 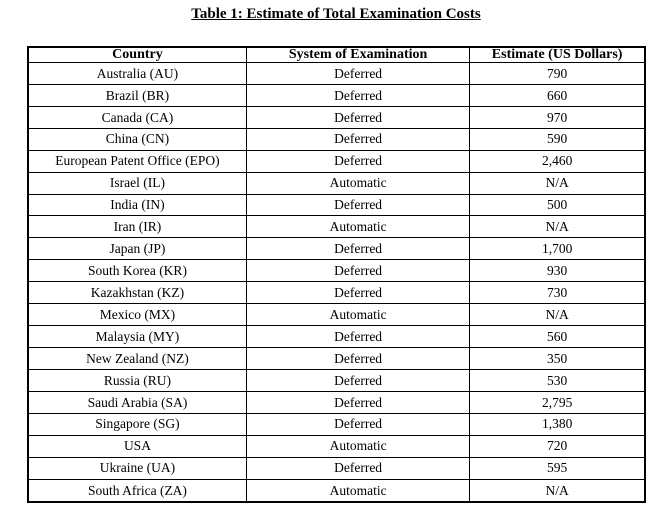 What do you see at coordinates (137, 271) in the screenshot?
I see `cell-country: South Korea (KR)` at bounding box center [137, 271].